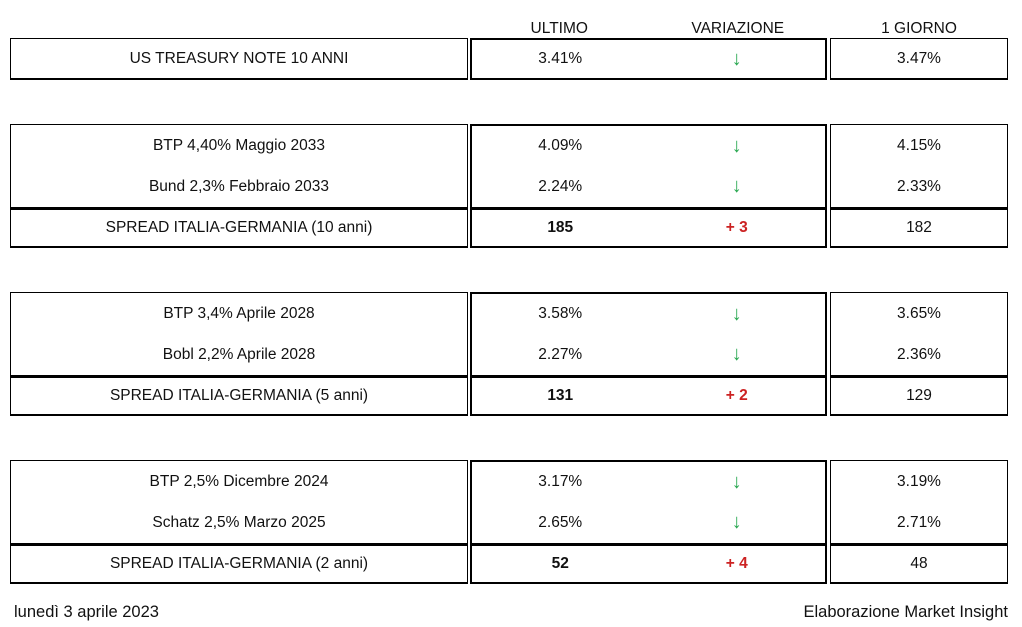 This screenshot has height=627, width=1022. I want to click on bond-label: Bund 2,3% Febbraio 2033, so click(239, 186).